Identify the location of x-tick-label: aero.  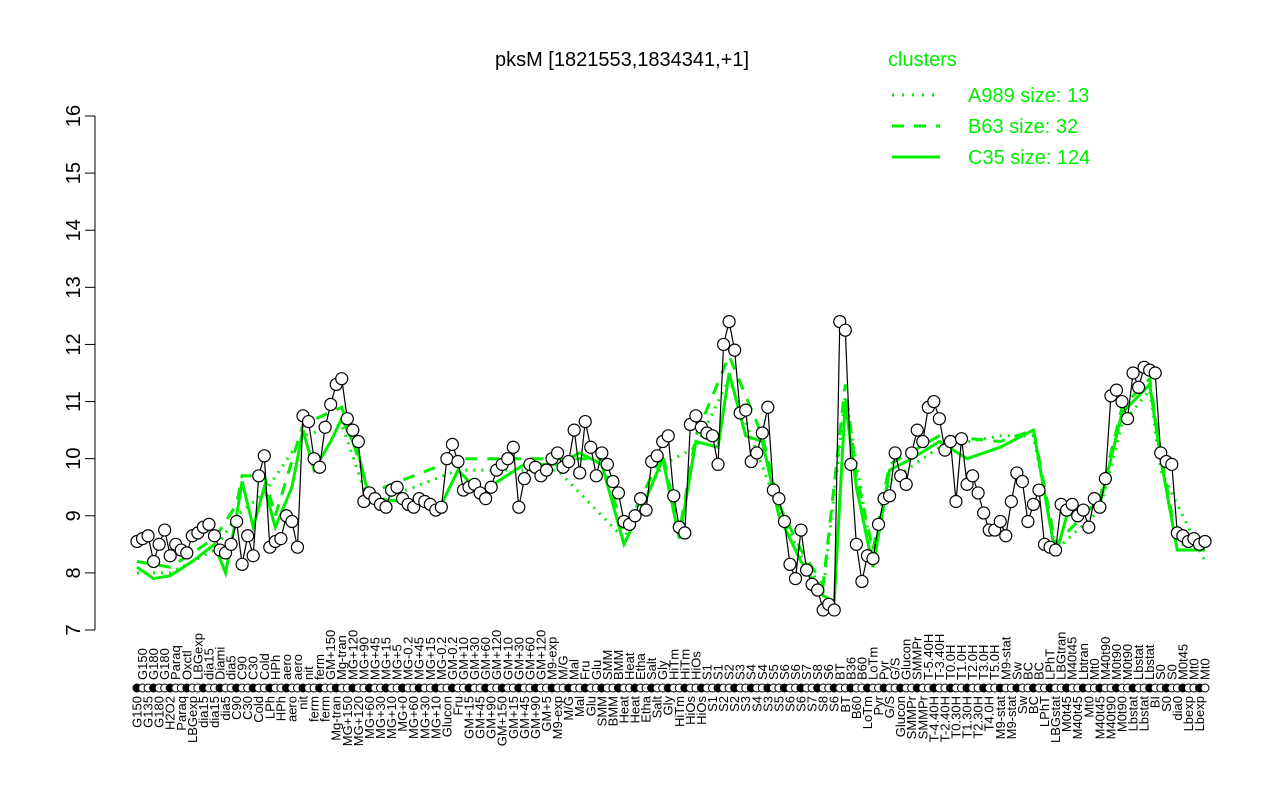
(286, 667).